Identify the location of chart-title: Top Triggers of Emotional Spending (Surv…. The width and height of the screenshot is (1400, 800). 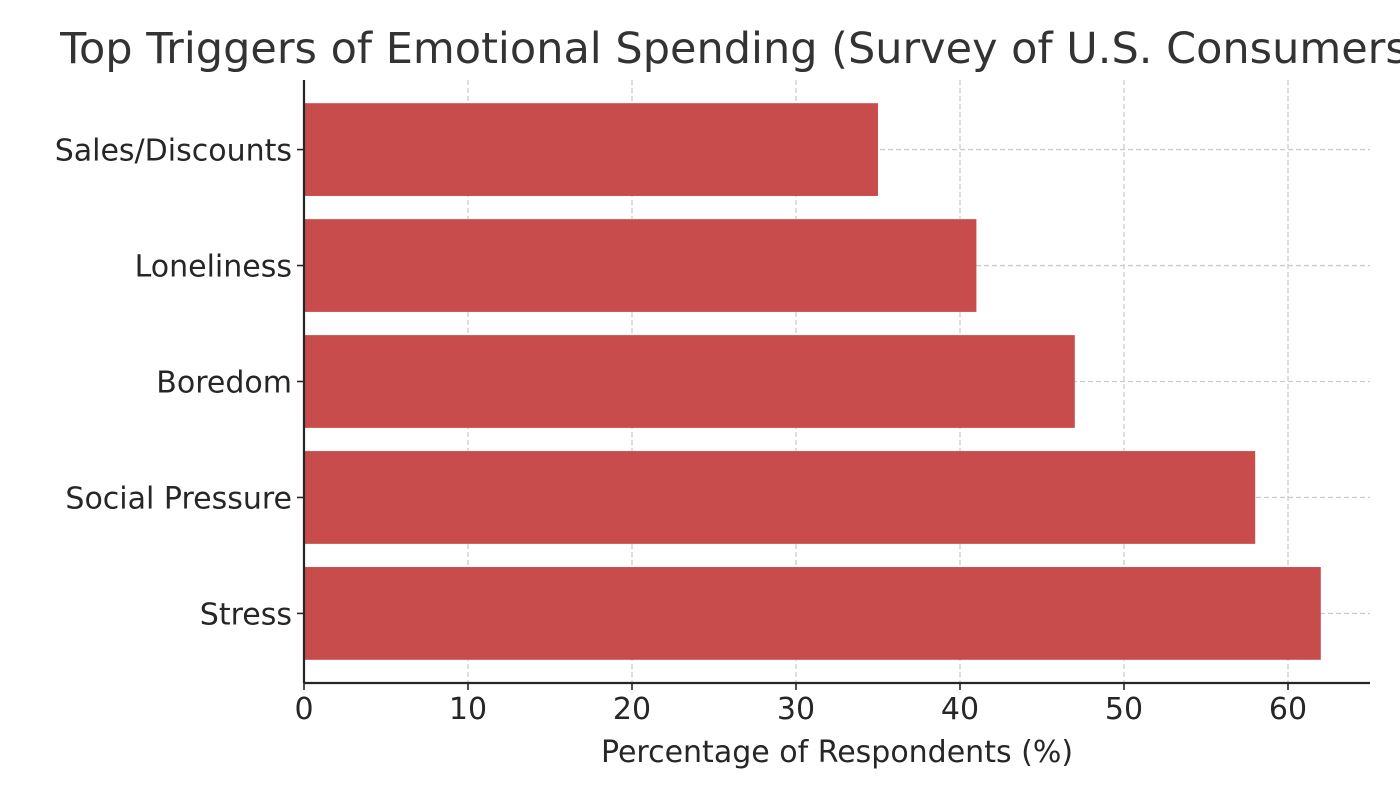
(730, 49).